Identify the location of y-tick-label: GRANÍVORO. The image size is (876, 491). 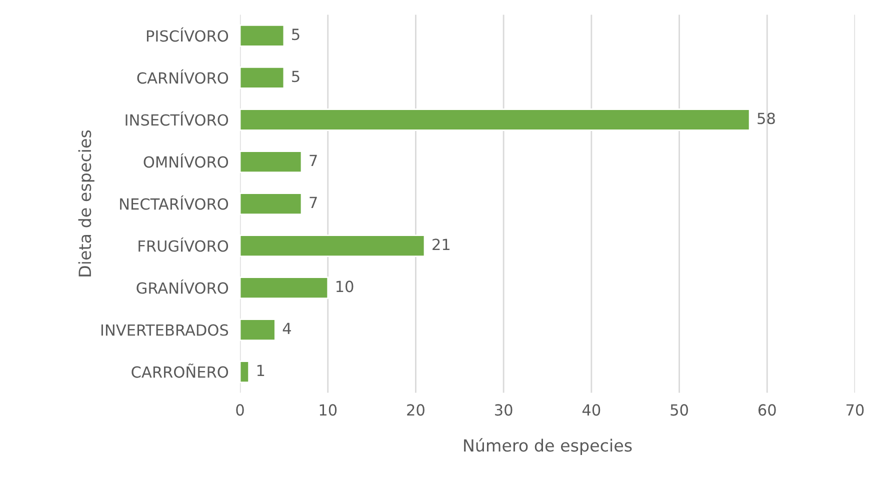
(182, 286).